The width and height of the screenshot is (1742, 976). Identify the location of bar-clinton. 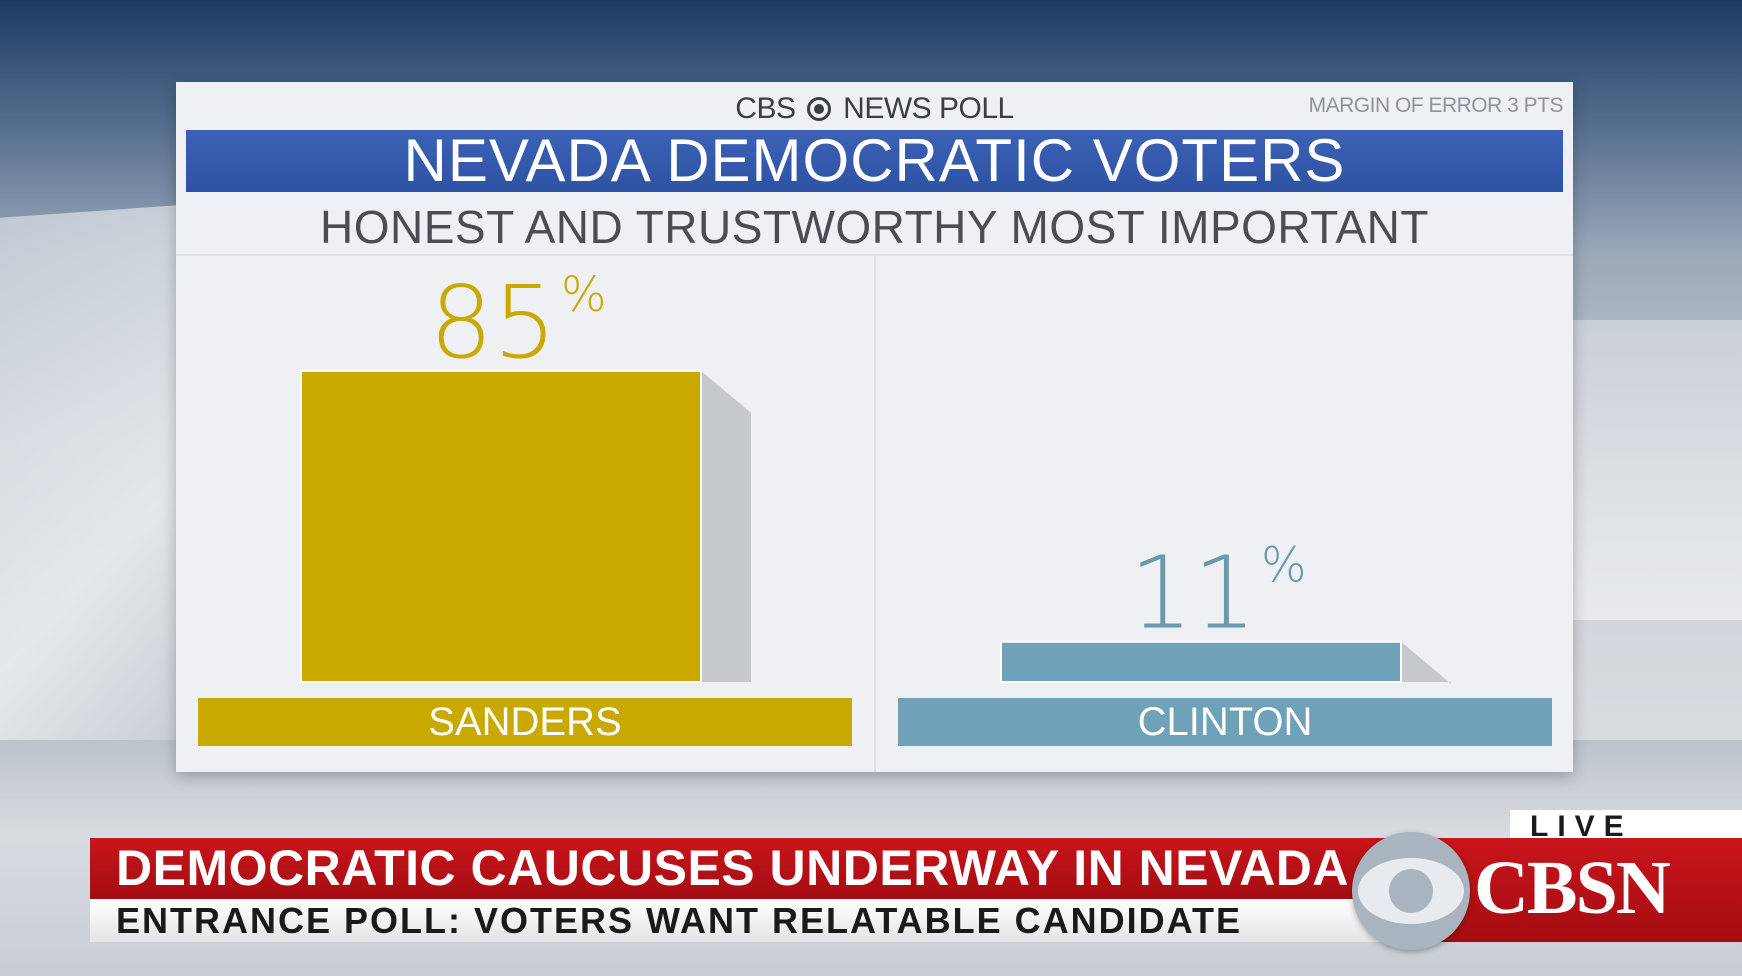
(1201, 661).